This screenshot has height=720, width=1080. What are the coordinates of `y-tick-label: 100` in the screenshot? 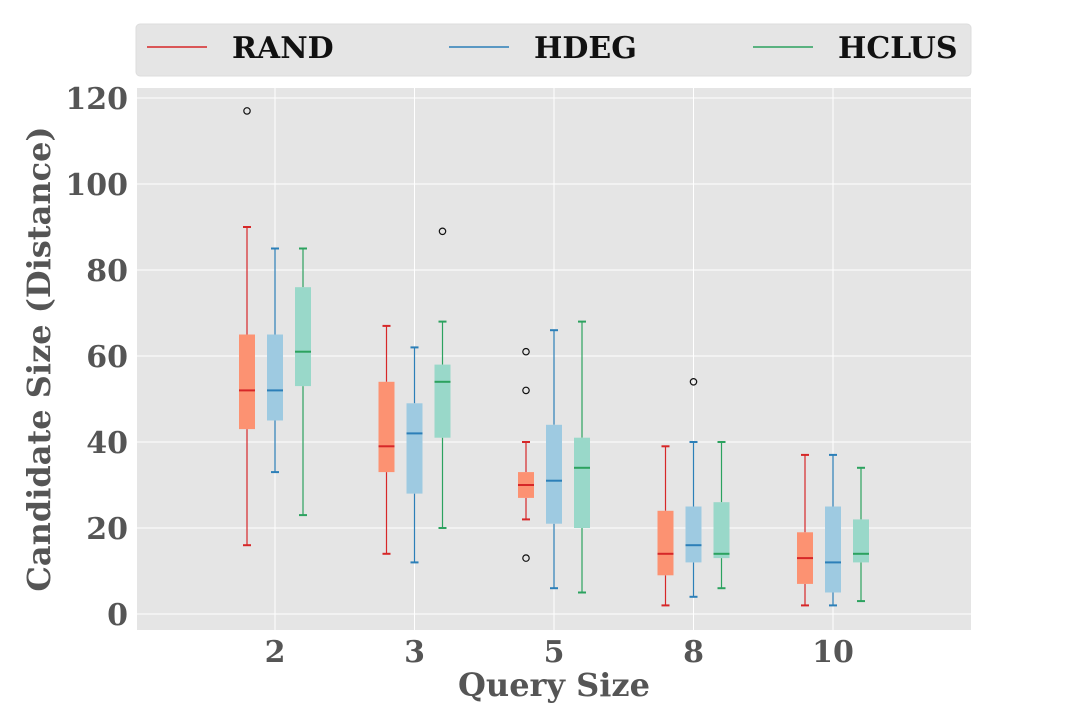 It's located at (96, 185).